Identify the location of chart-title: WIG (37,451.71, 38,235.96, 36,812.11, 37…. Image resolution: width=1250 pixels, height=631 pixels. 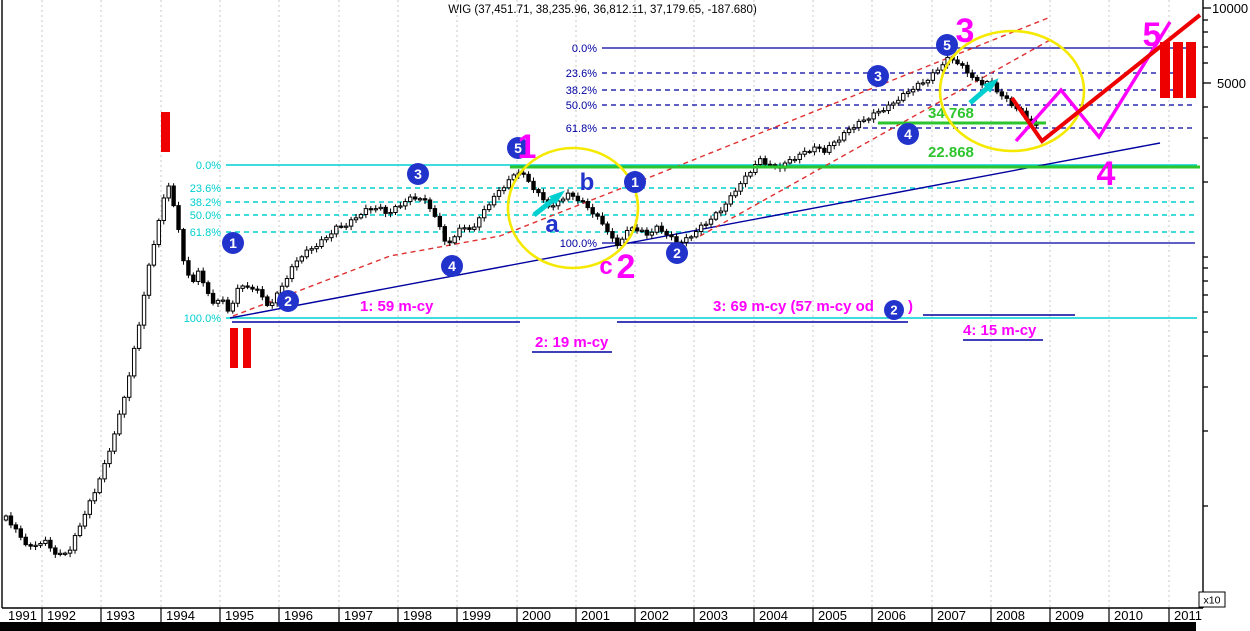
(602, 10).